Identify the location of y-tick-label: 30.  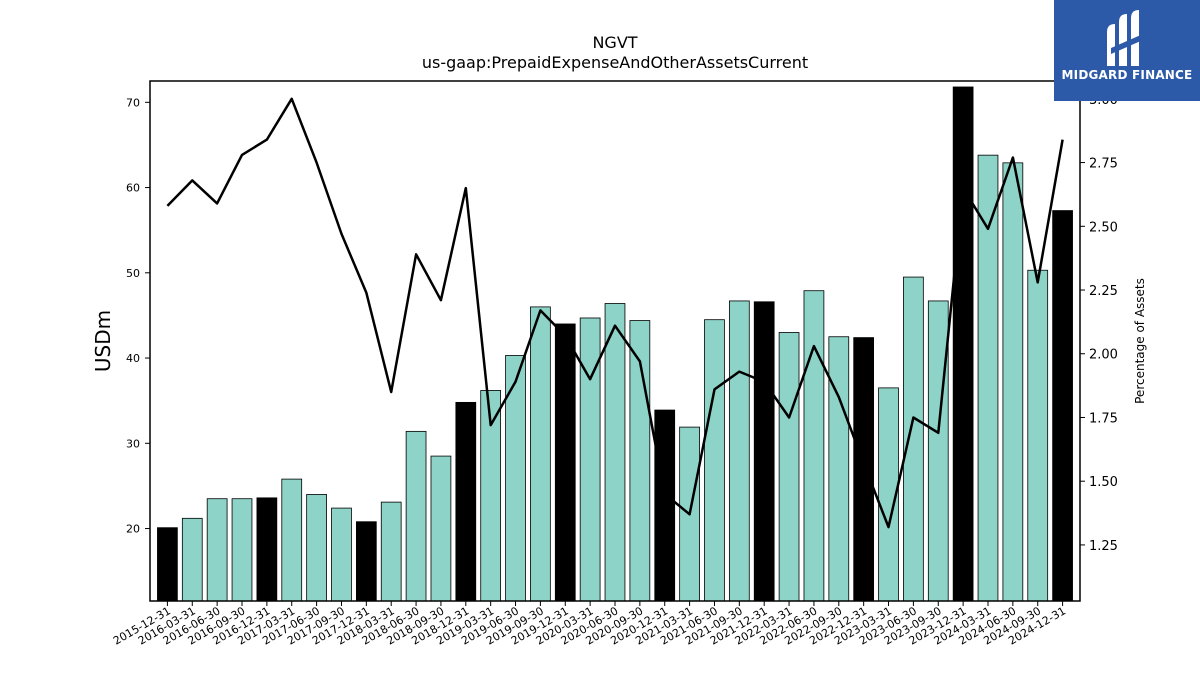
(133, 443).